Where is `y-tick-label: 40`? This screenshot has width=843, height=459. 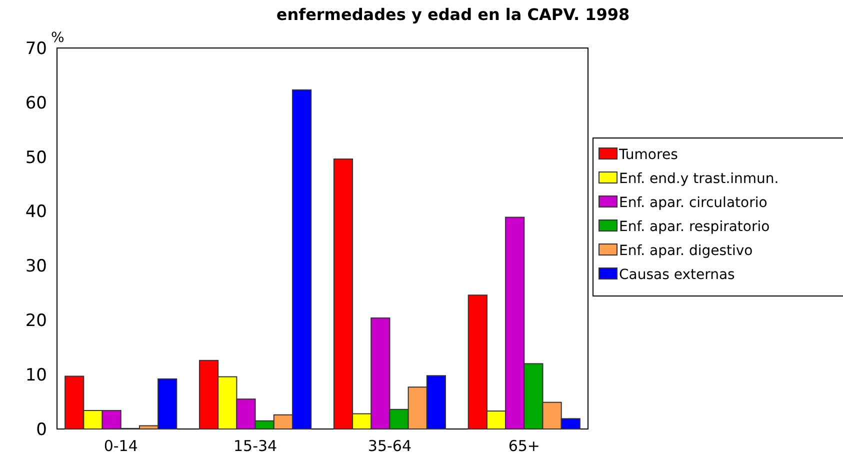
y-tick-label: 40 is located at coordinates (36, 212).